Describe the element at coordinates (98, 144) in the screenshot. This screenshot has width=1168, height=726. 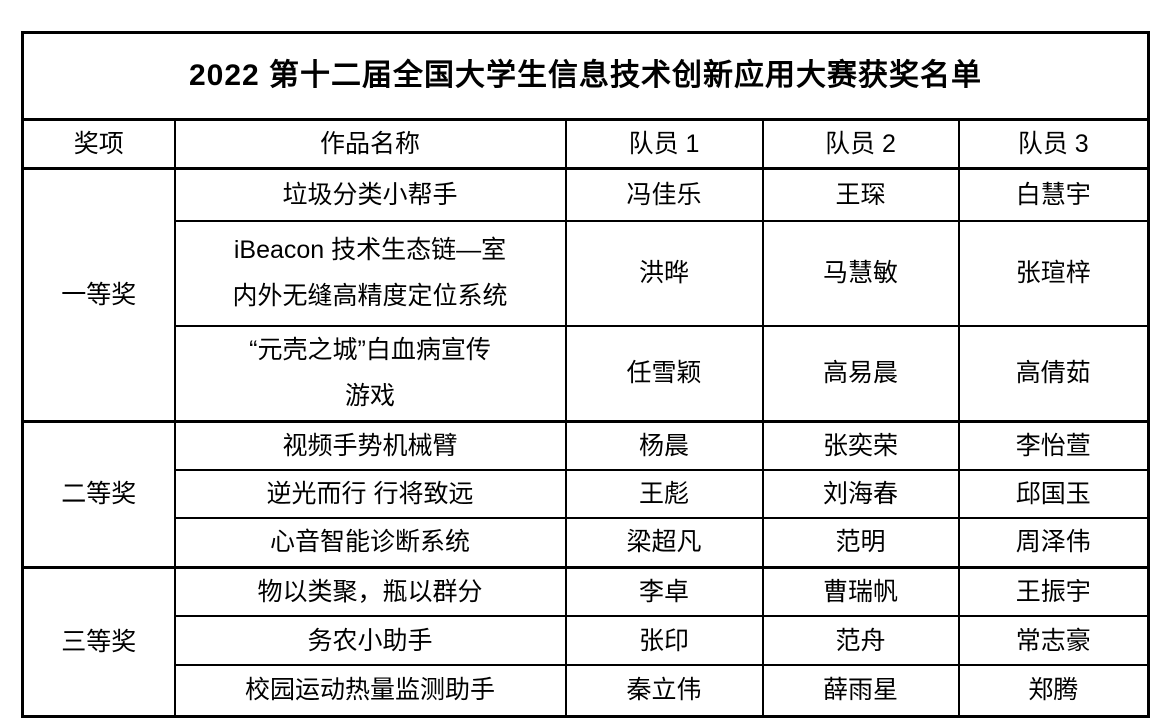
I see `column-header-award: 奖项` at that location.